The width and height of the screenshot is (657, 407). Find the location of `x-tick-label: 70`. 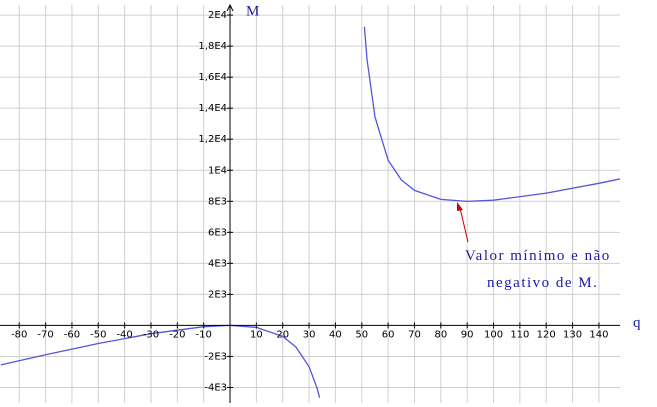

x-tick-label: 70 is located at coordinates (414, 334).